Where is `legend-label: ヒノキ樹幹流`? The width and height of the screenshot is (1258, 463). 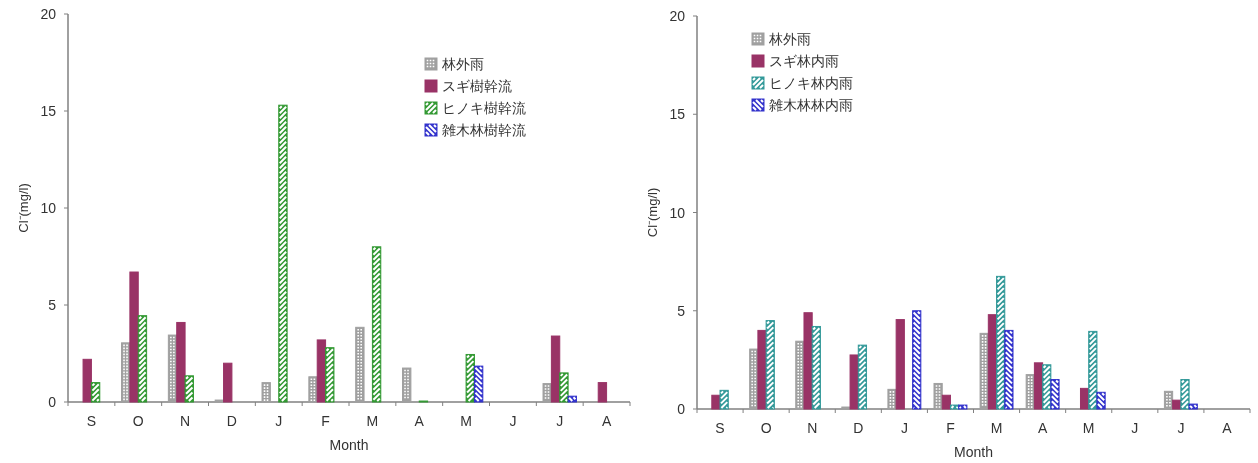
legend-label: ヒノキ樹幹流 is located at coordinates (484, 108).